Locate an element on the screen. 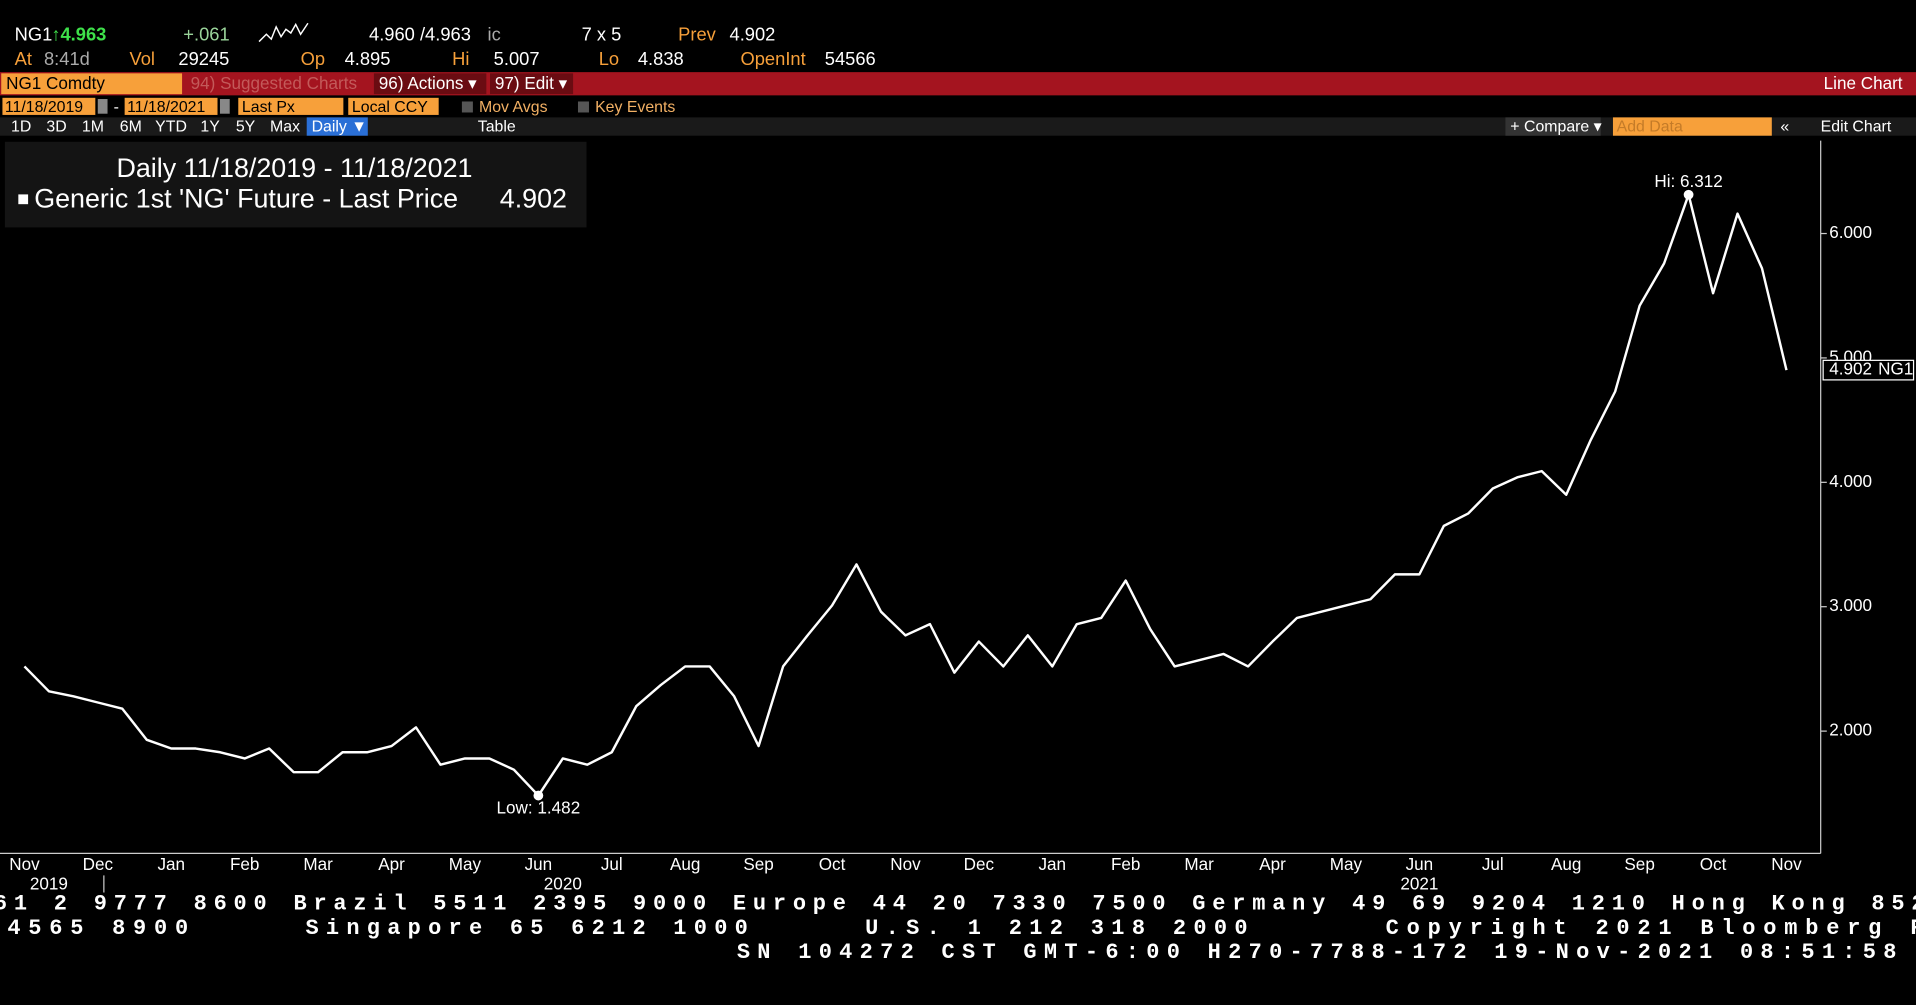 This screenshot has width=1916, height=1005. edit-button is located at coordinates (531, 84).